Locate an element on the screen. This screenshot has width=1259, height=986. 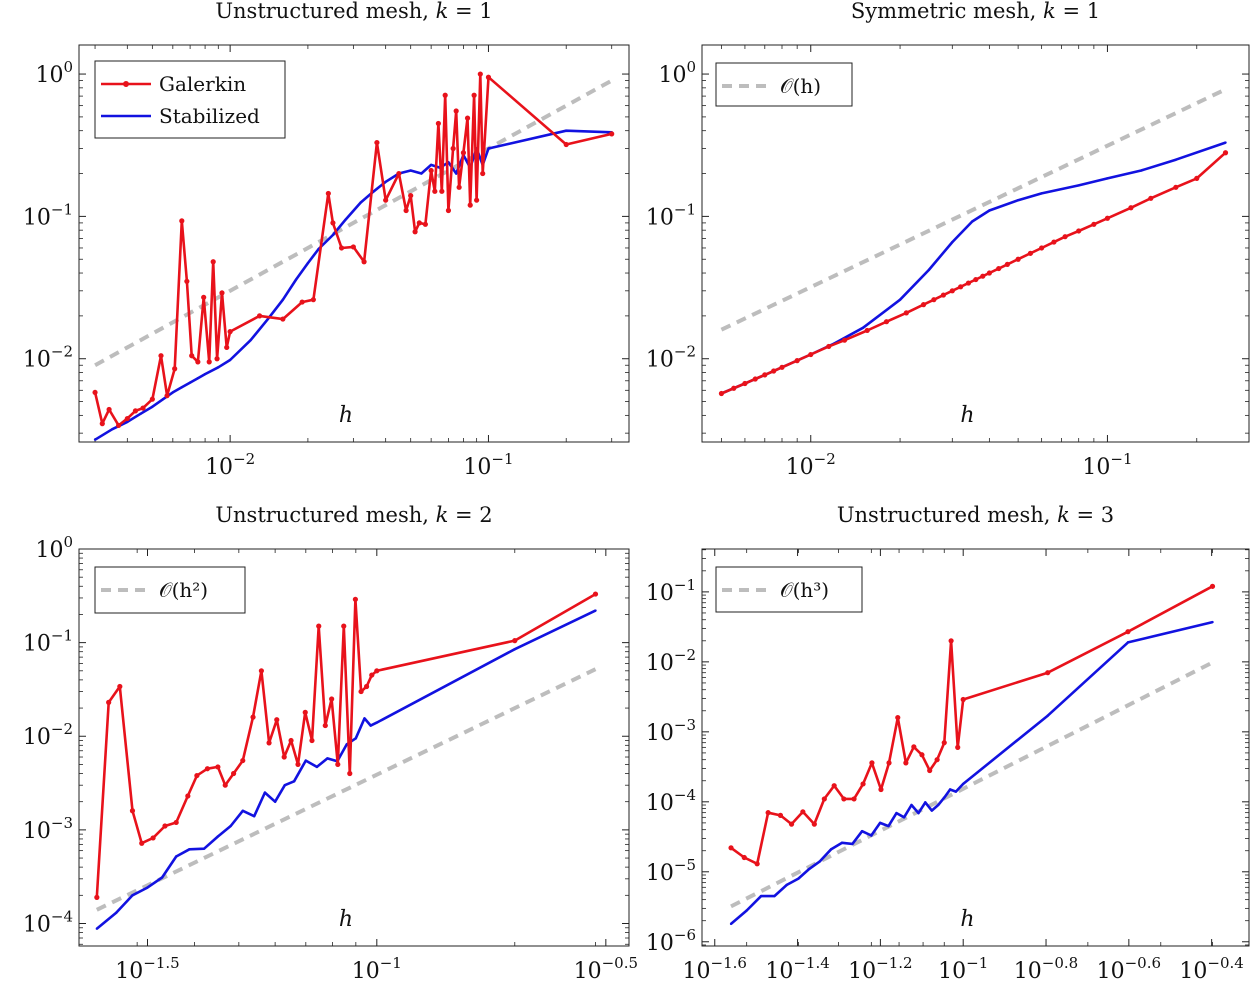
tick-exponent: −1.4 is located at coordinates (811, 963).